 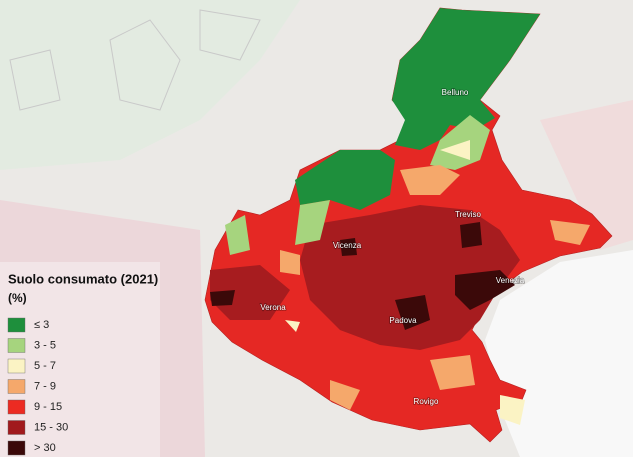 What do you see at coordinates (345, 180) in the screenshot?
I see `prealps` at bounding box center [345, 180].